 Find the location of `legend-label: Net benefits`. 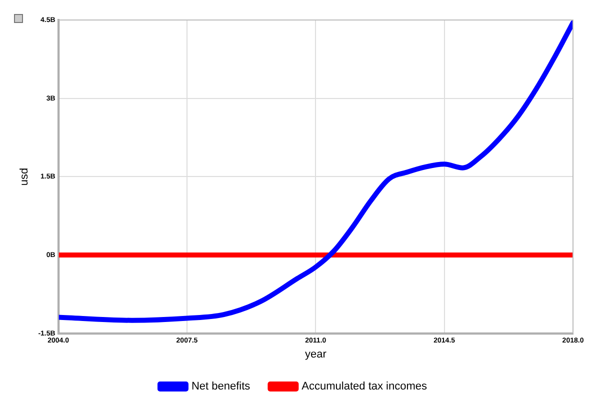

legend-label: Net benefits is located at coordinates (221, 386).